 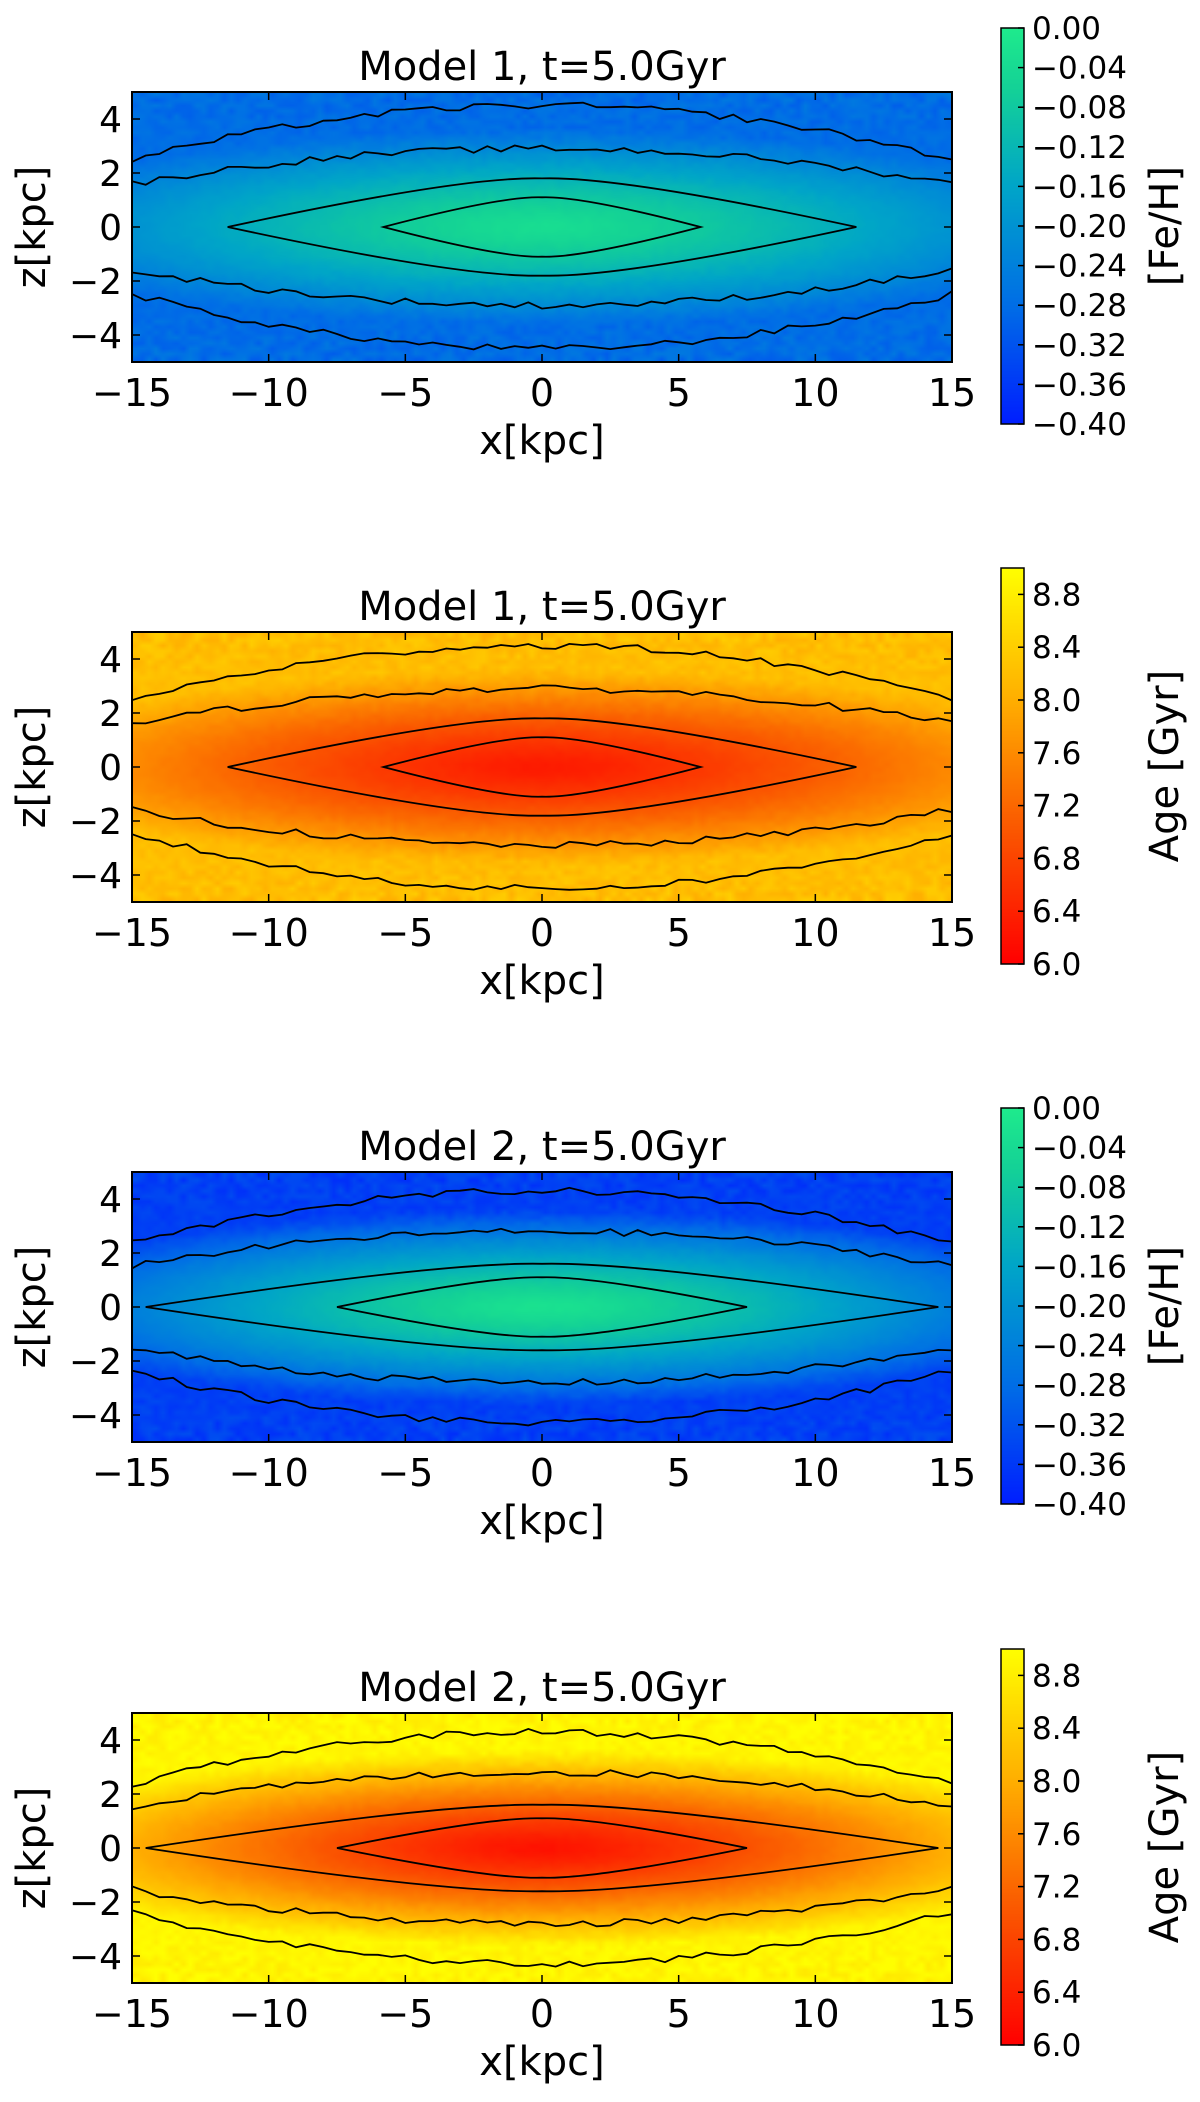 I want to click on colorbar-tick-label: −0.32, so click(x=1079, y=1426).